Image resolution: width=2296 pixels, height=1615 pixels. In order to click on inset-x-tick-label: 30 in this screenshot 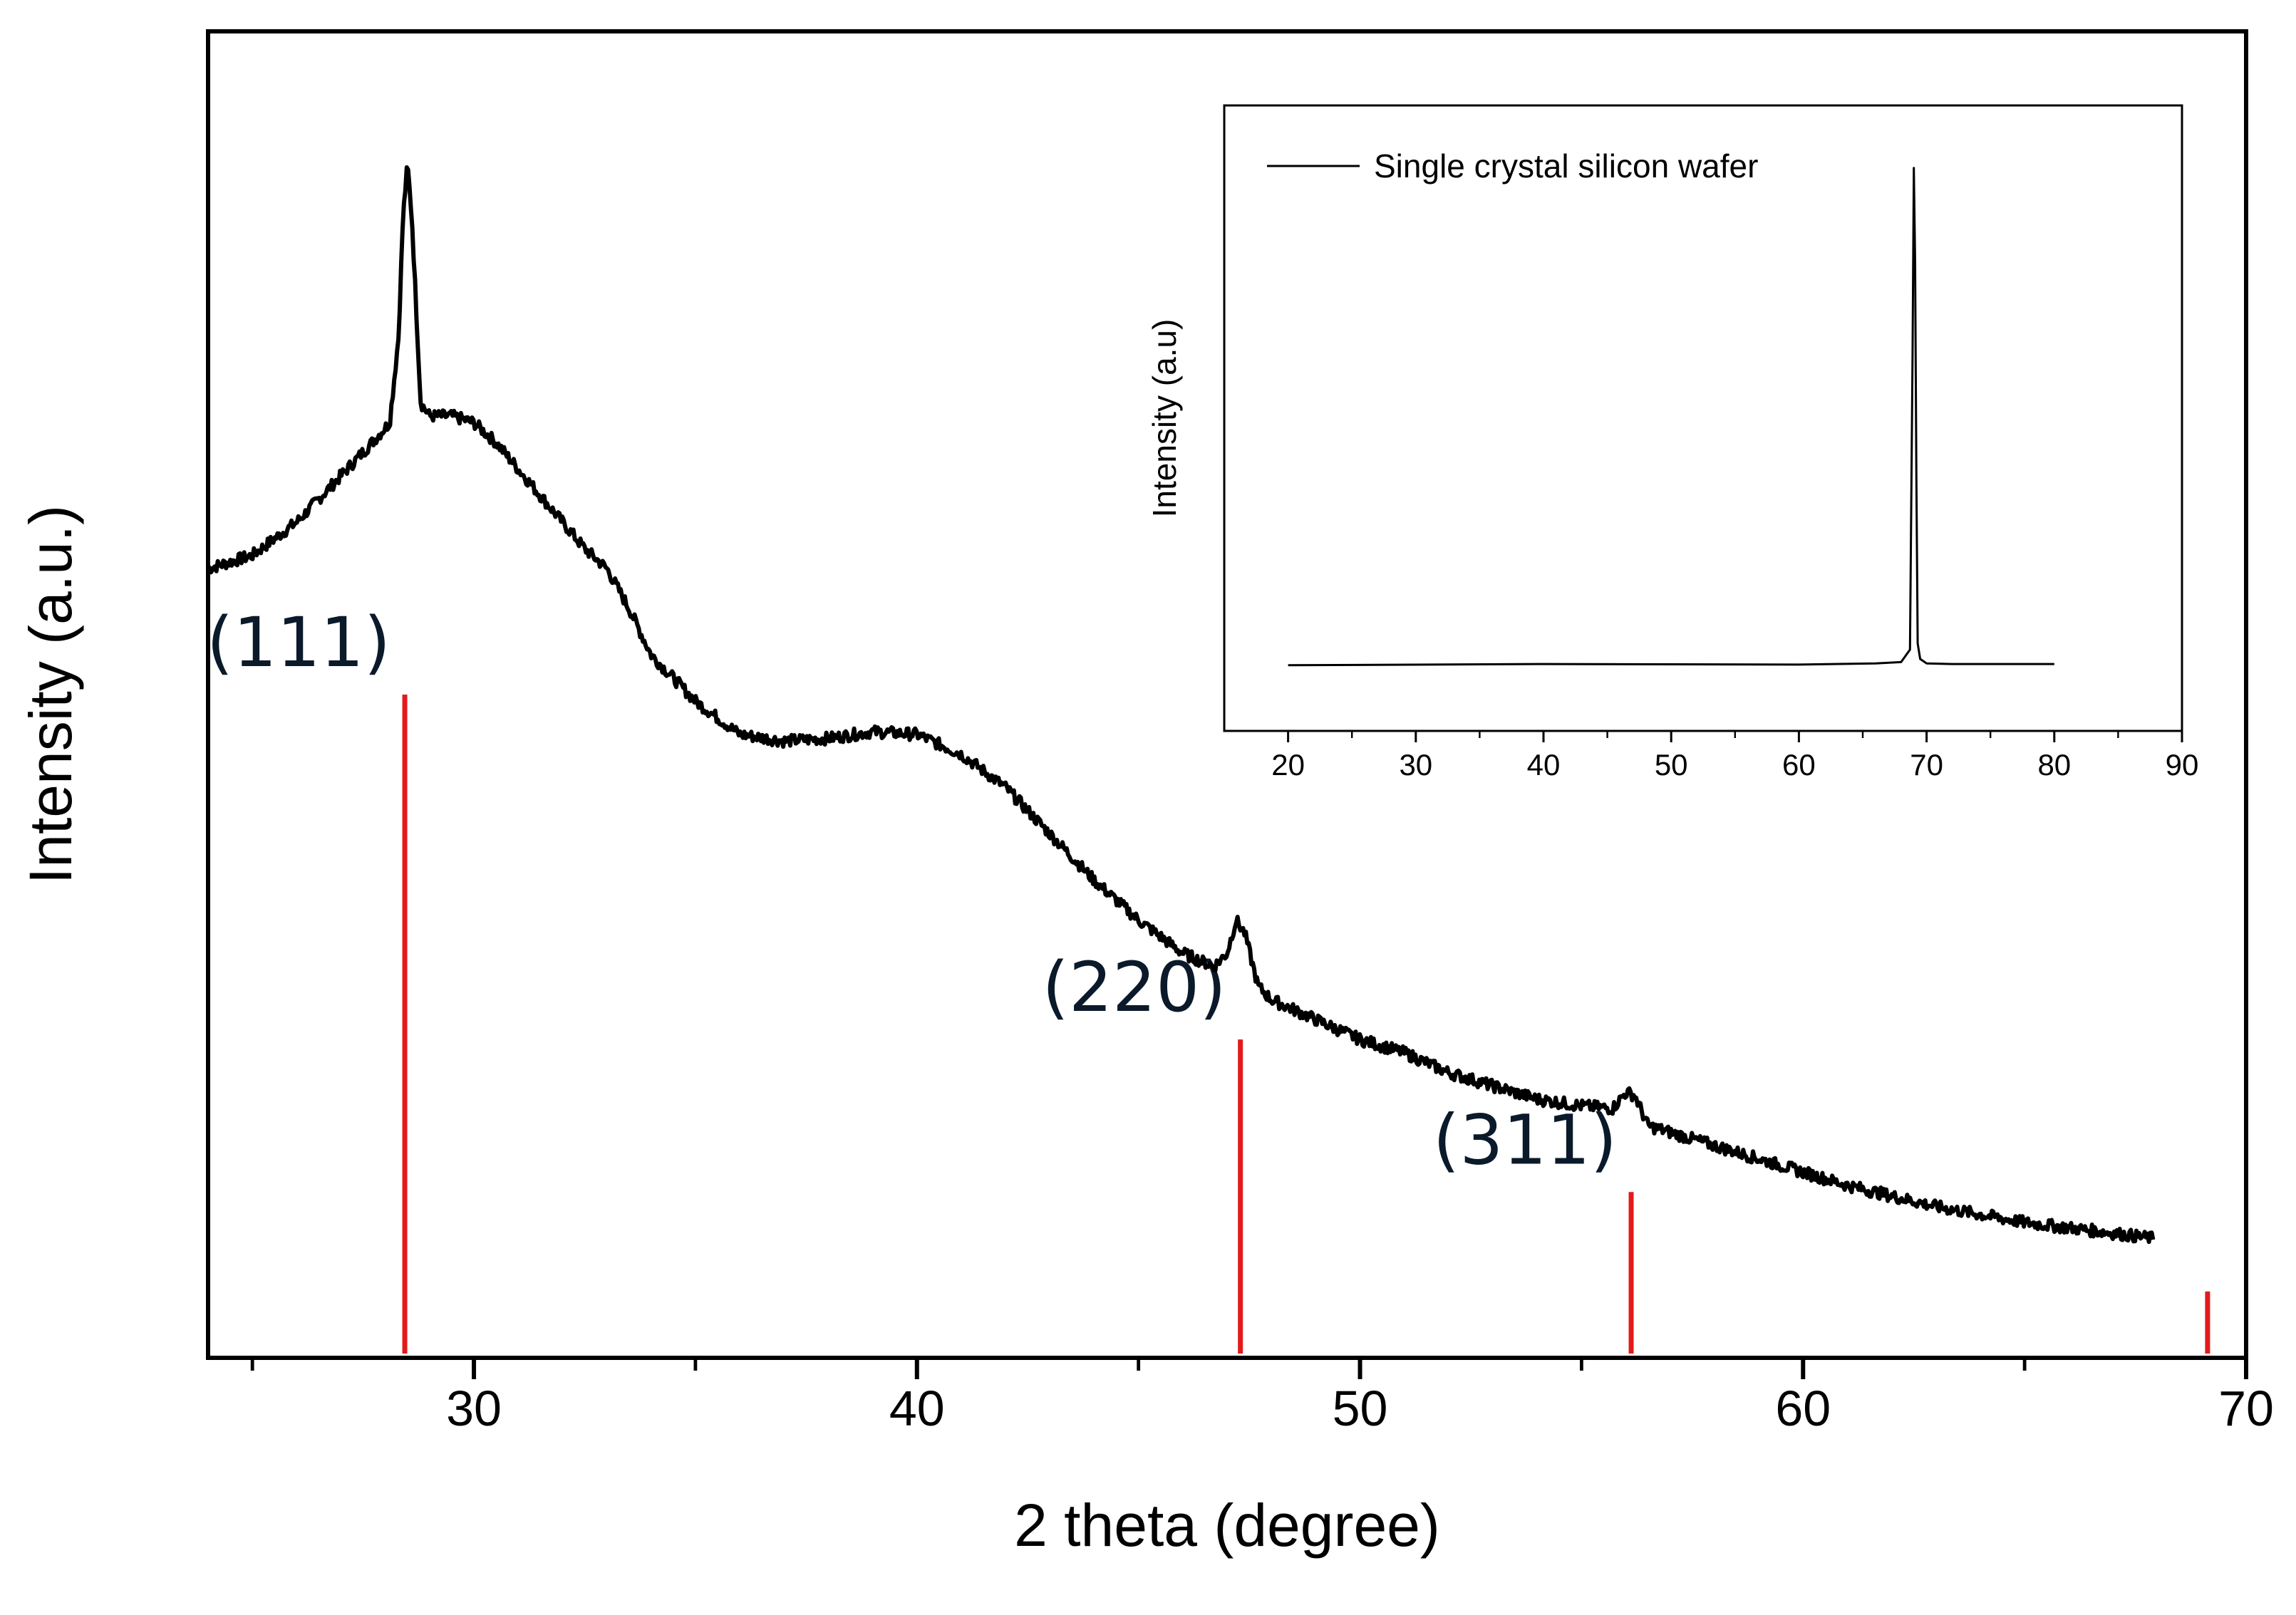, I will do `click(1416, 764)`.